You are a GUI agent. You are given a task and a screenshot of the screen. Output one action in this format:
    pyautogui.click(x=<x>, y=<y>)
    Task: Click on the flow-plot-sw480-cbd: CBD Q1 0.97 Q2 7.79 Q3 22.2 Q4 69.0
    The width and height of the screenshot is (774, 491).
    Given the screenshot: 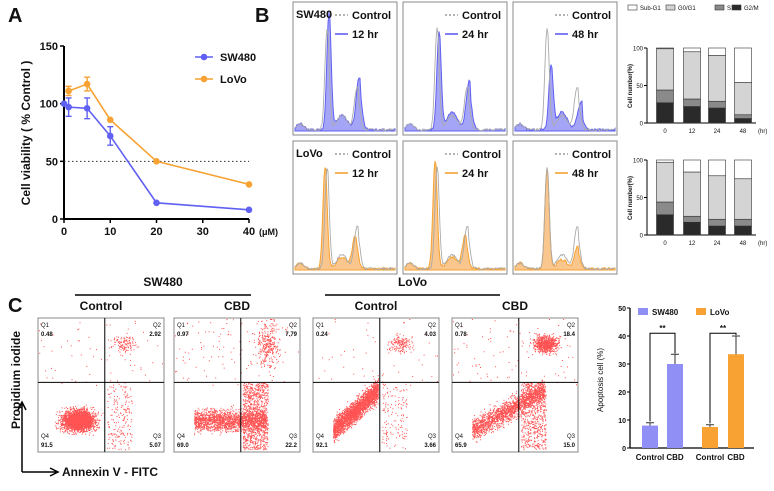 What is the action you would take?
    pyautogui.click(x=237, y=376)
    